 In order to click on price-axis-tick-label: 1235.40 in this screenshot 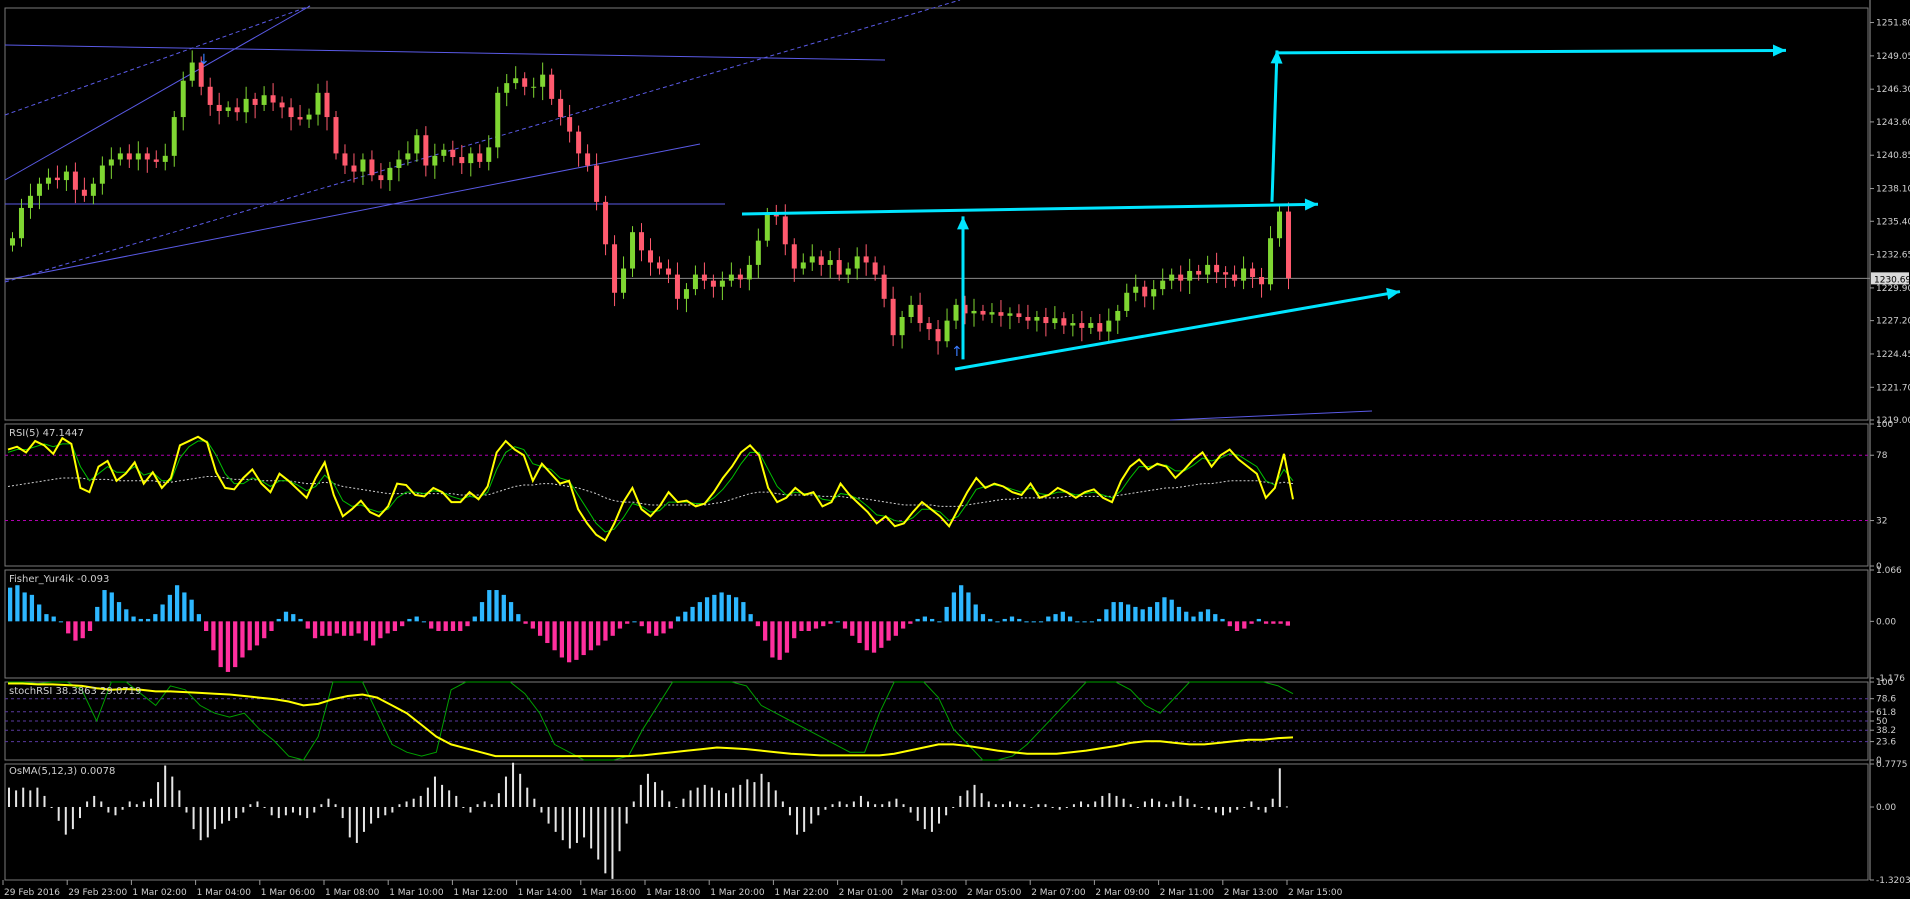, I will do `click(1893, 222)`.